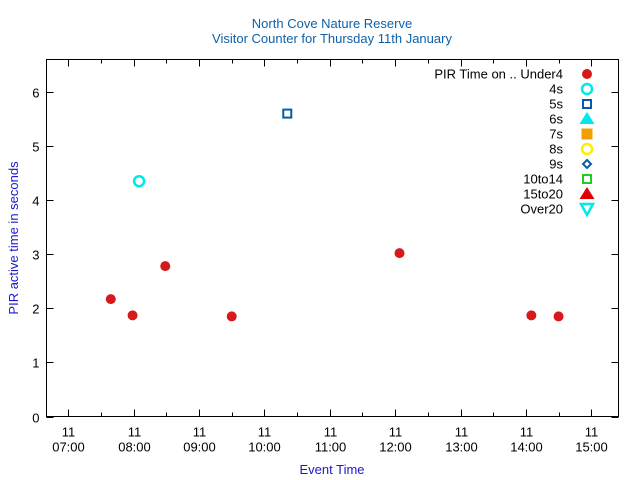 Image resolution: width=640 pixels, height=480 pixels. What do you see at coordinates (134, 447) in the screenshot?
I see `x-tick-label: 08:00` at bounding box center [134, 447].